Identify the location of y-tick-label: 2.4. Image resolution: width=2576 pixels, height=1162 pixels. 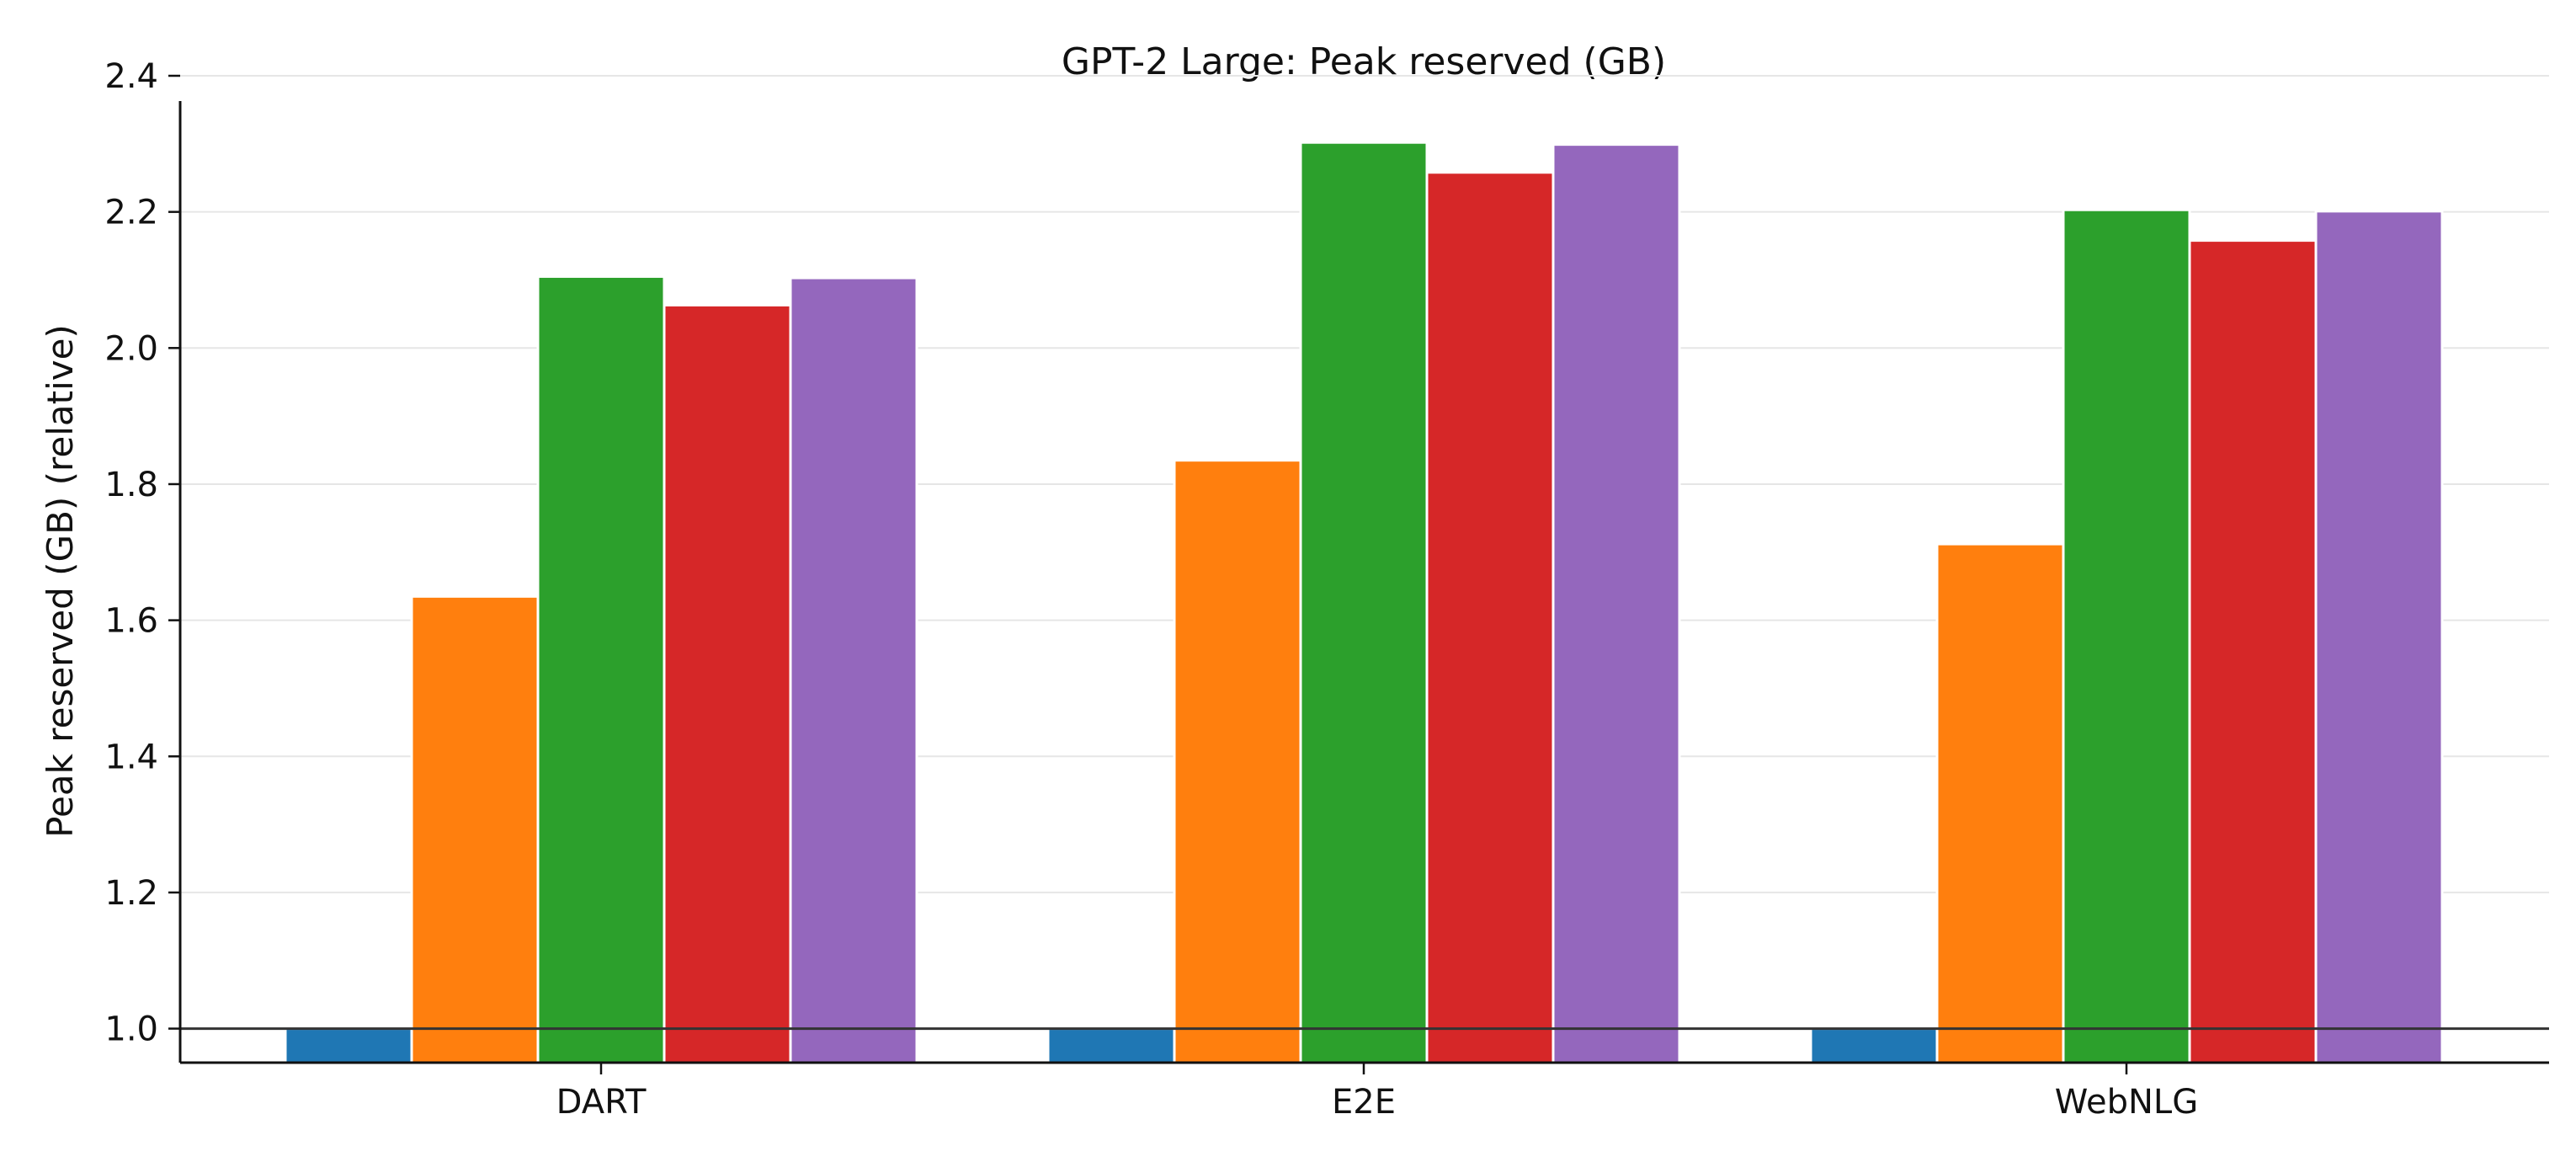
(131, 76).